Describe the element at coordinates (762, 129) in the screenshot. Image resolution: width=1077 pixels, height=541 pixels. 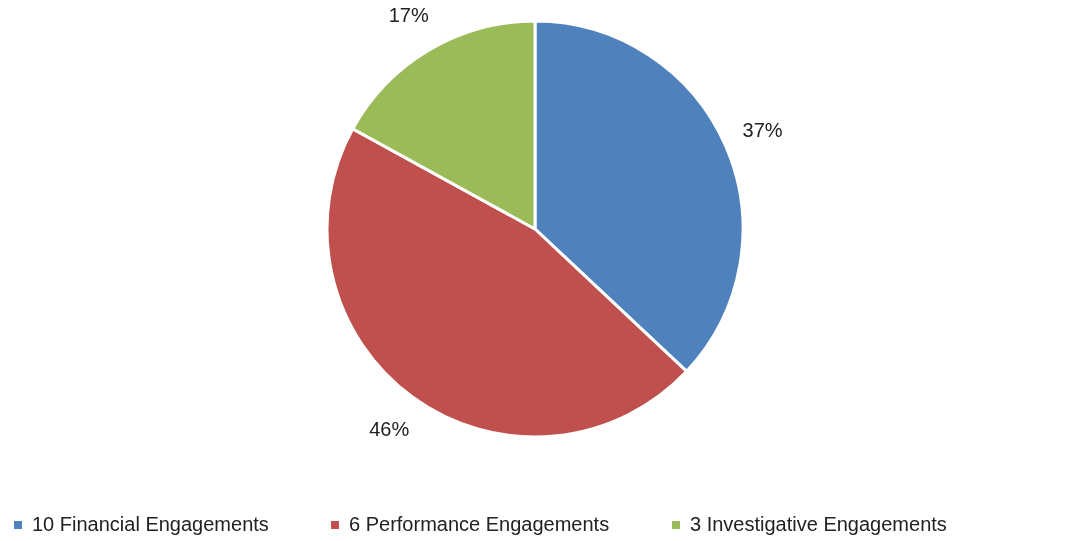
I see `data-label: 37%` at that location.